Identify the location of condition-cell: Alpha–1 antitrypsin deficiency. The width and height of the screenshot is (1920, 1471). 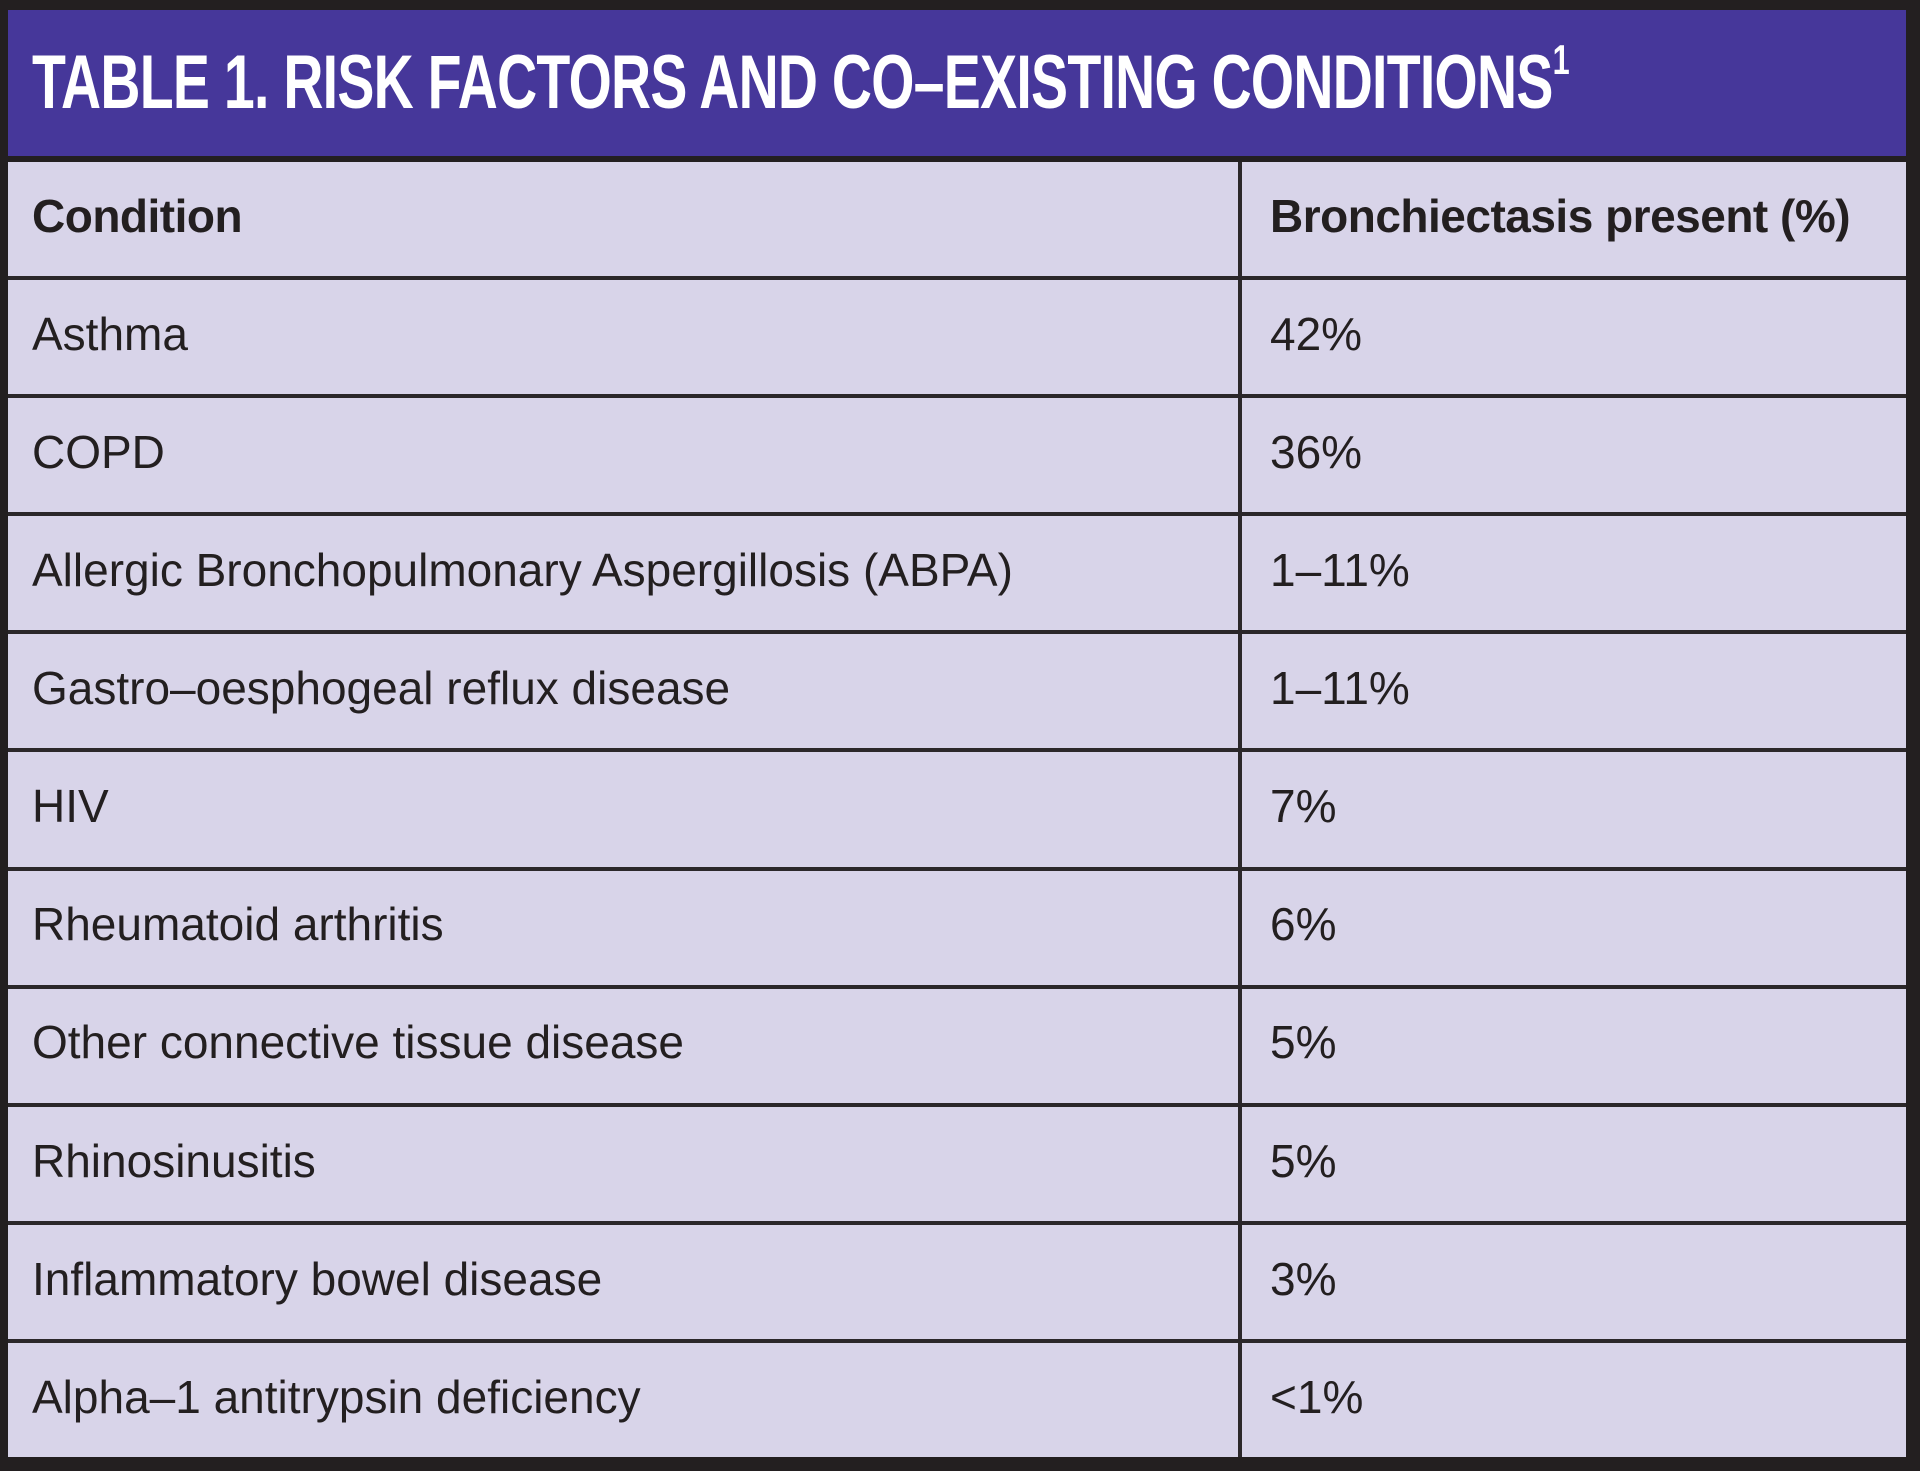
(625, 1400).